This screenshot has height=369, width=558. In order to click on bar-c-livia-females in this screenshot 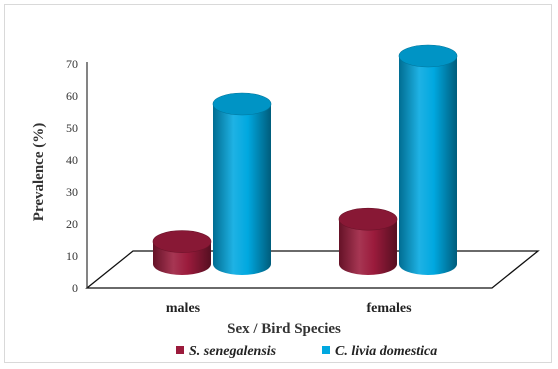, I will do `click(428, 159)`.